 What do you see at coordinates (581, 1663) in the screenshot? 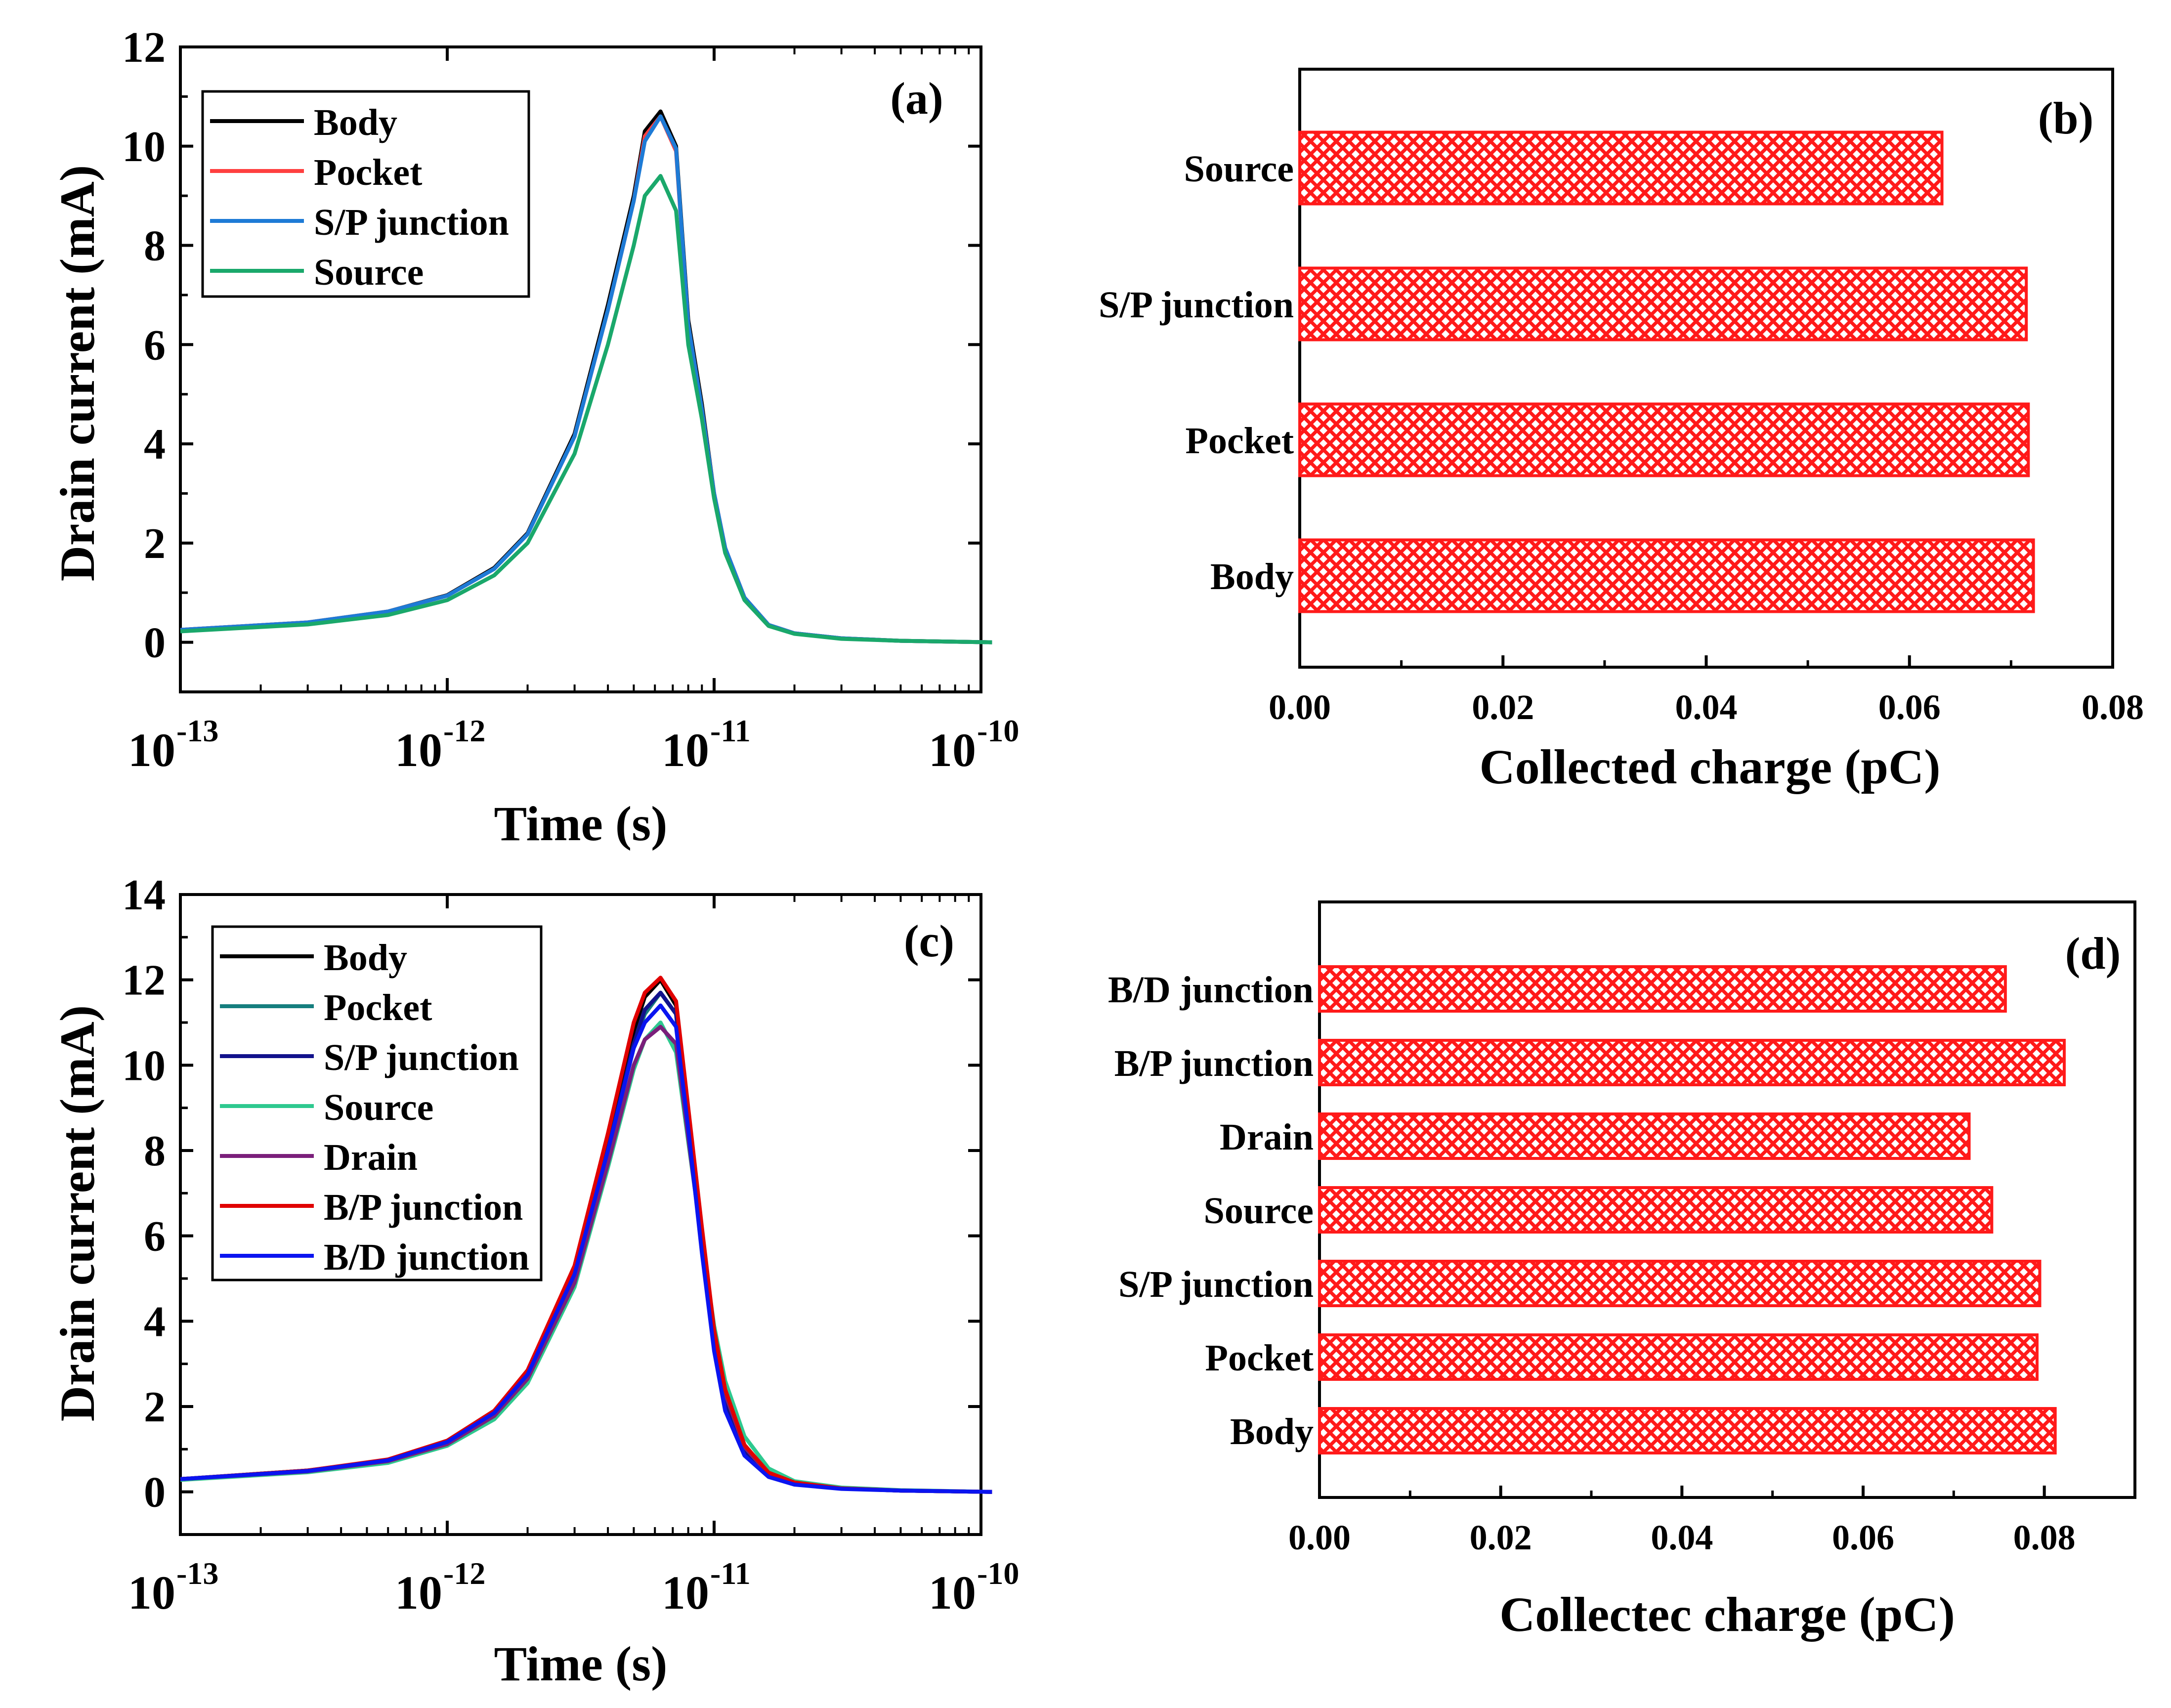
I see `panel-c-x-axis-label: Time (s)` at bounding box center [581, 1663].